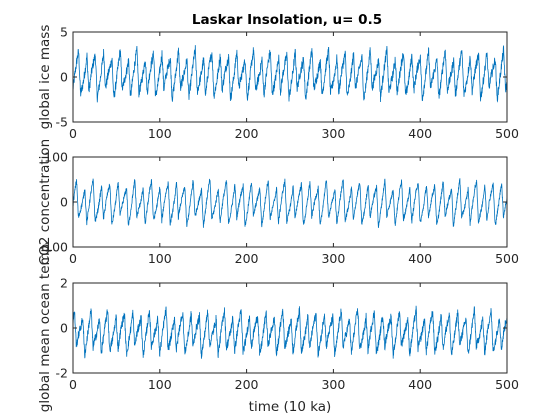 The image size is (560, 420). I want to click on y-axis-label: CO2 concentration, so click(45, 202).